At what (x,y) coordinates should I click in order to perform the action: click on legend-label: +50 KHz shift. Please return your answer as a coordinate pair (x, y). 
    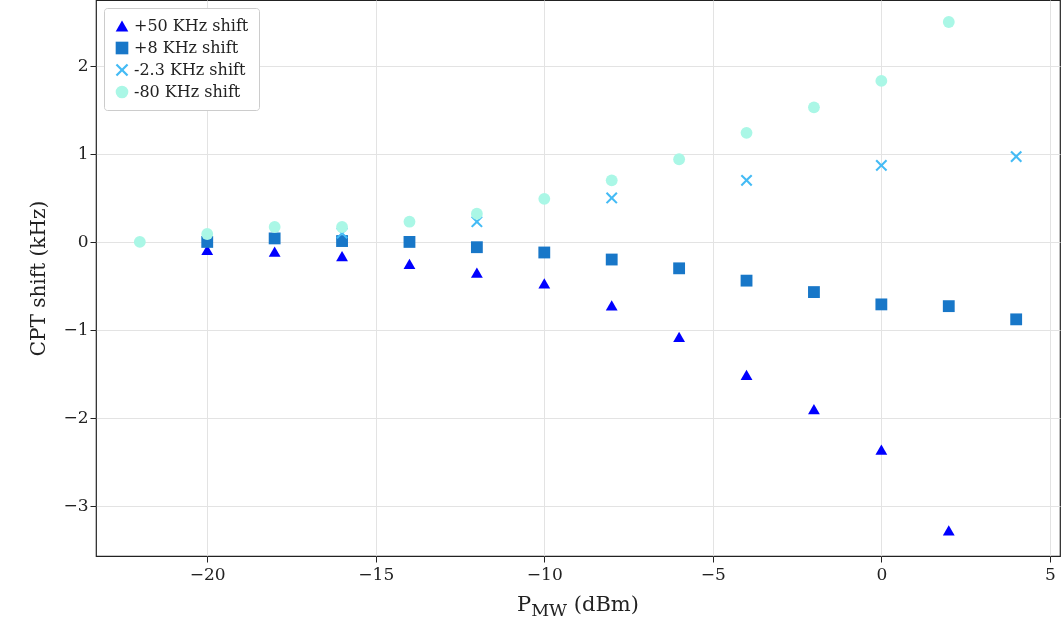
    Looking at the image, I should click on (191, 25).